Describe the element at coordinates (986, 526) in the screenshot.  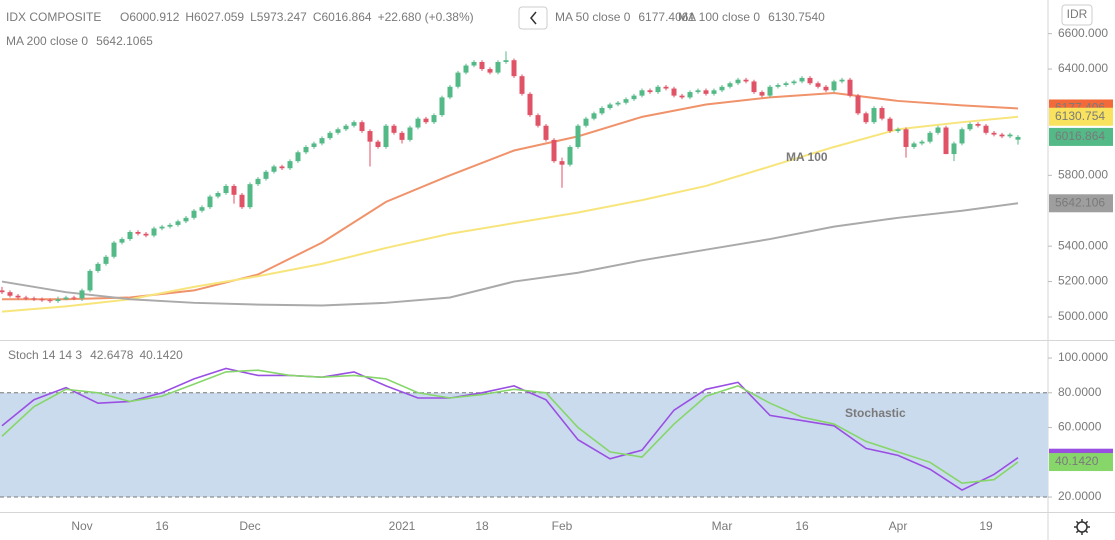
I see `x-tick-label: 19` at that location.